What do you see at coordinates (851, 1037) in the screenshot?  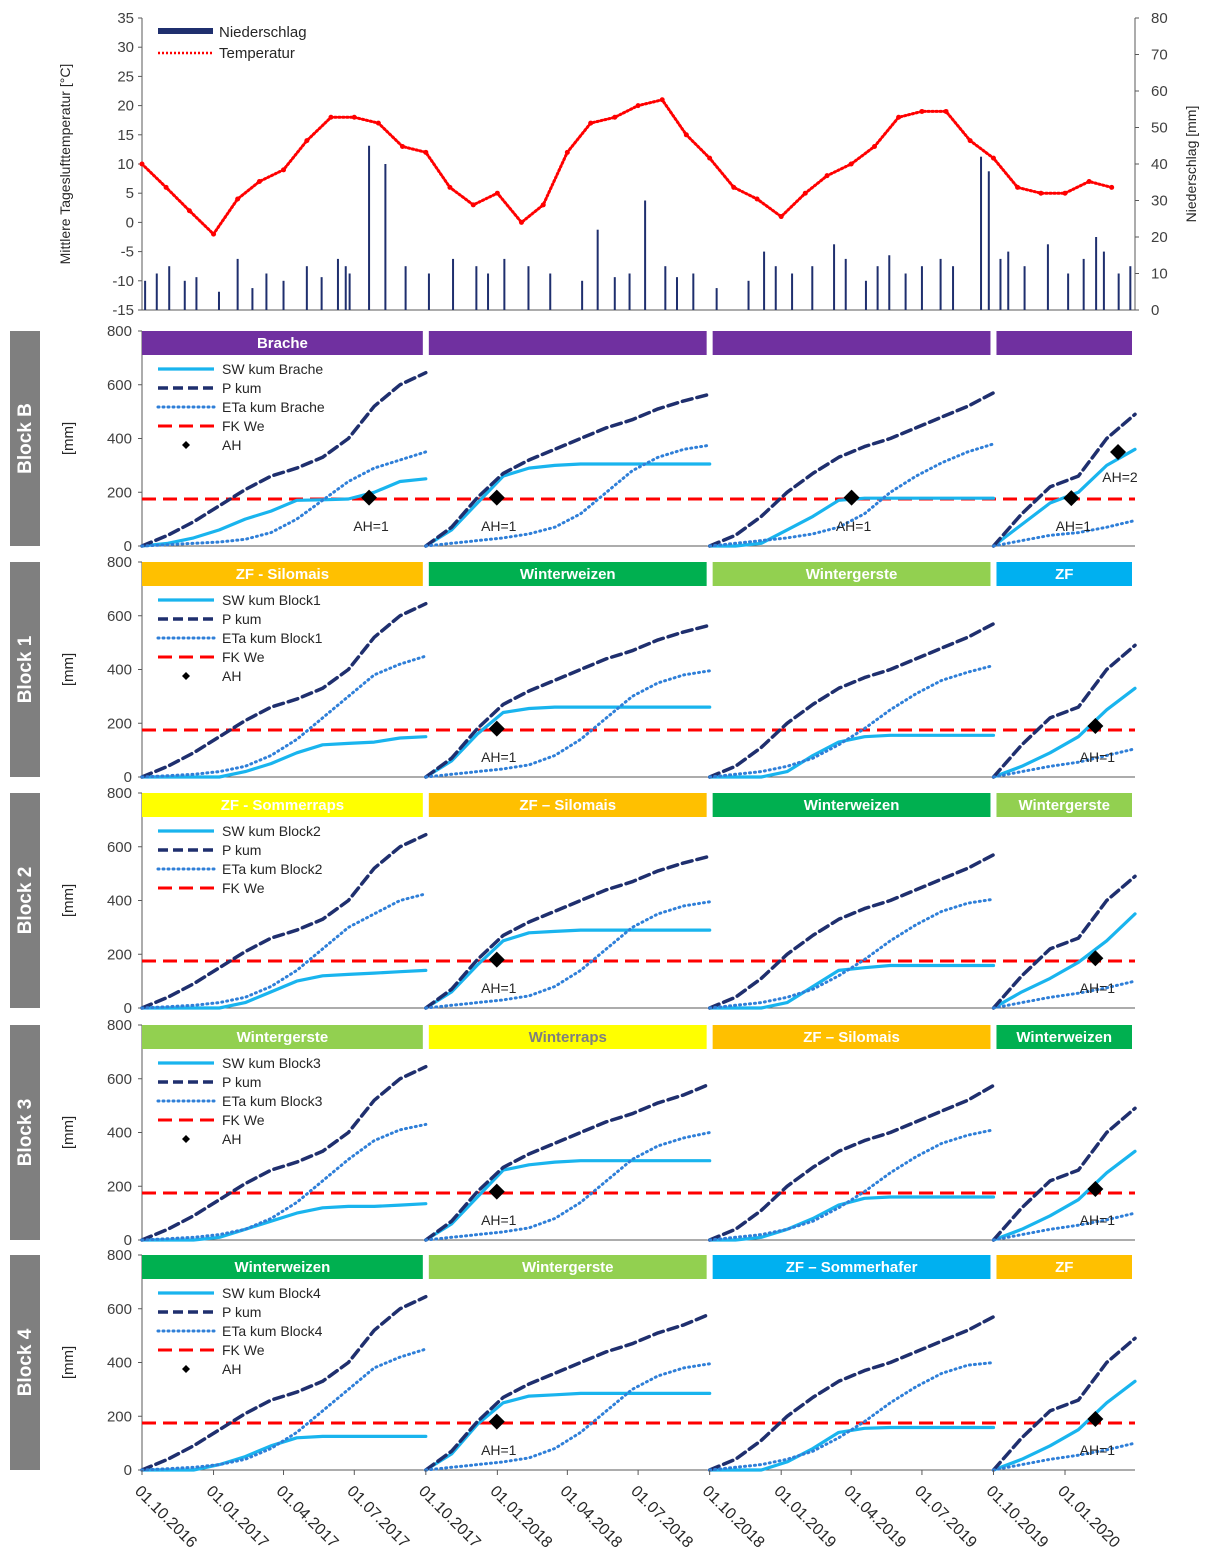 I see `crop-label: ZF – Silomais` at bounding box center [851, 1037].